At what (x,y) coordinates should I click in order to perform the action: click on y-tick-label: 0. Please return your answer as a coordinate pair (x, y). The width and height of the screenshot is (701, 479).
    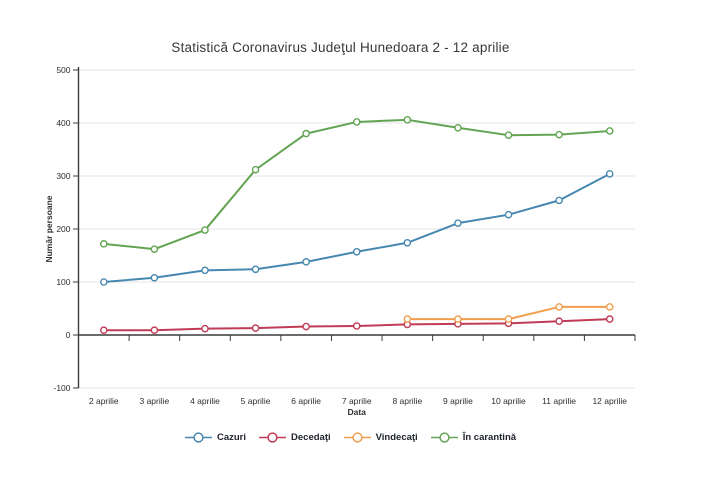
    Looking at the image, I should click on (68, 335).